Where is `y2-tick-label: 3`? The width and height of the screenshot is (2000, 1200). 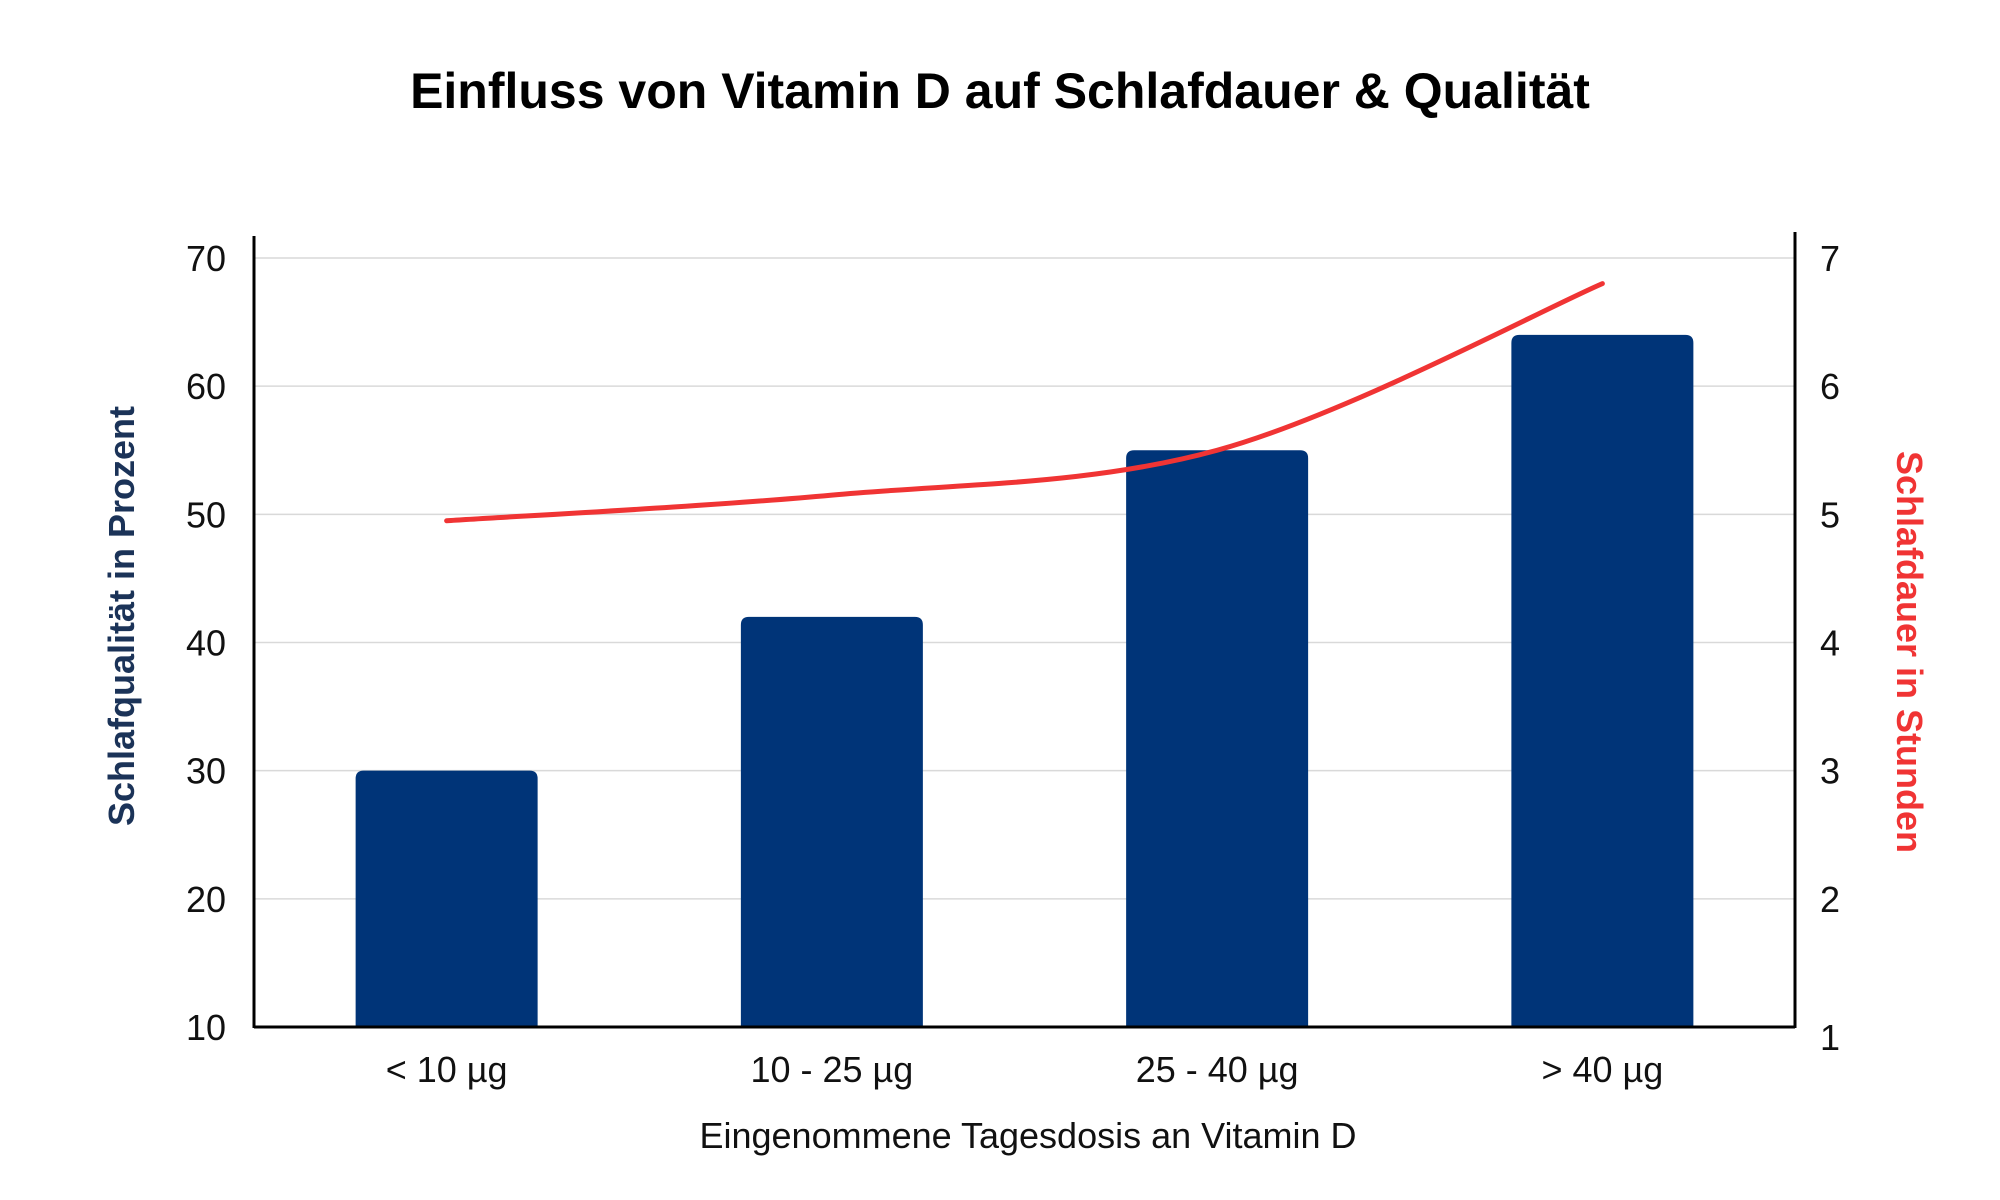
y2-tick-label: 3 is located at coordinates (1830, 771).